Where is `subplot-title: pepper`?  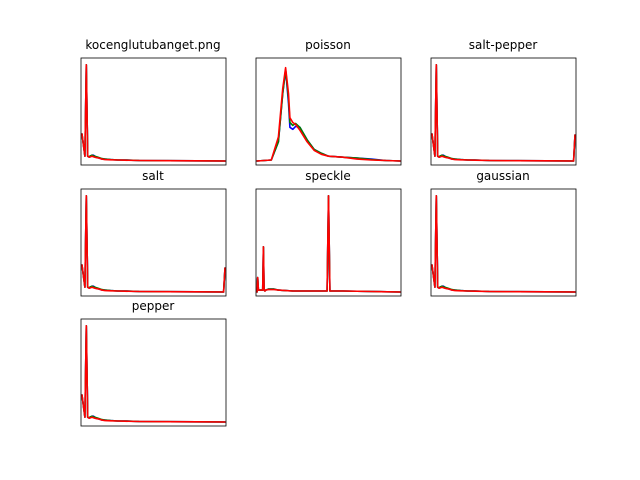 subplot-title: pepper is located at coordinates (153, 306).